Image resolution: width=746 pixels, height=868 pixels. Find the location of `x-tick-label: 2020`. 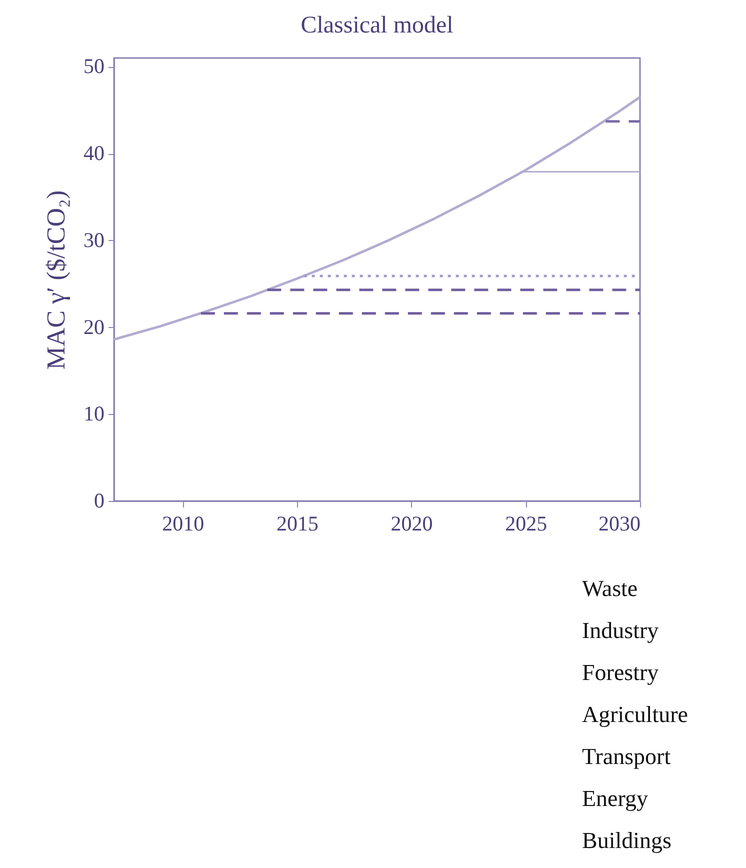

x-tick-label: 2020 is located at coordinates (411, 524).